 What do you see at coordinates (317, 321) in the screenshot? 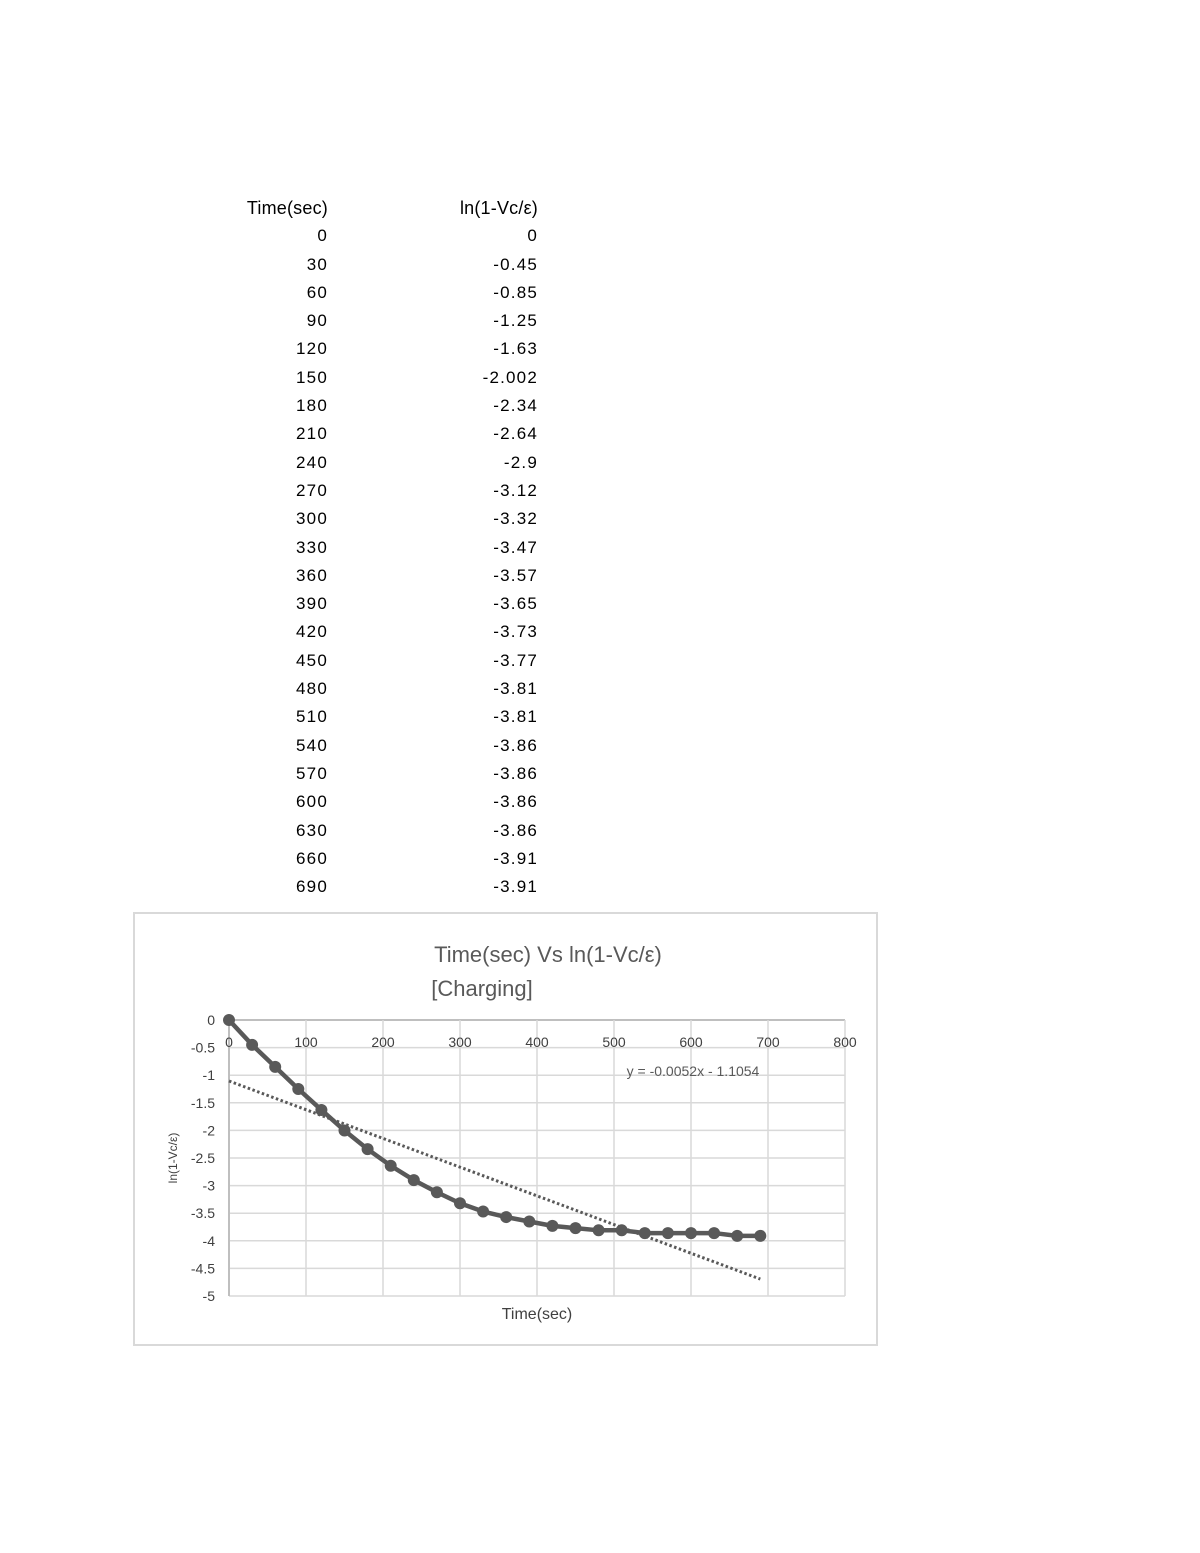
I see `table-cell-time: 90` at bounding box center [317, 321].